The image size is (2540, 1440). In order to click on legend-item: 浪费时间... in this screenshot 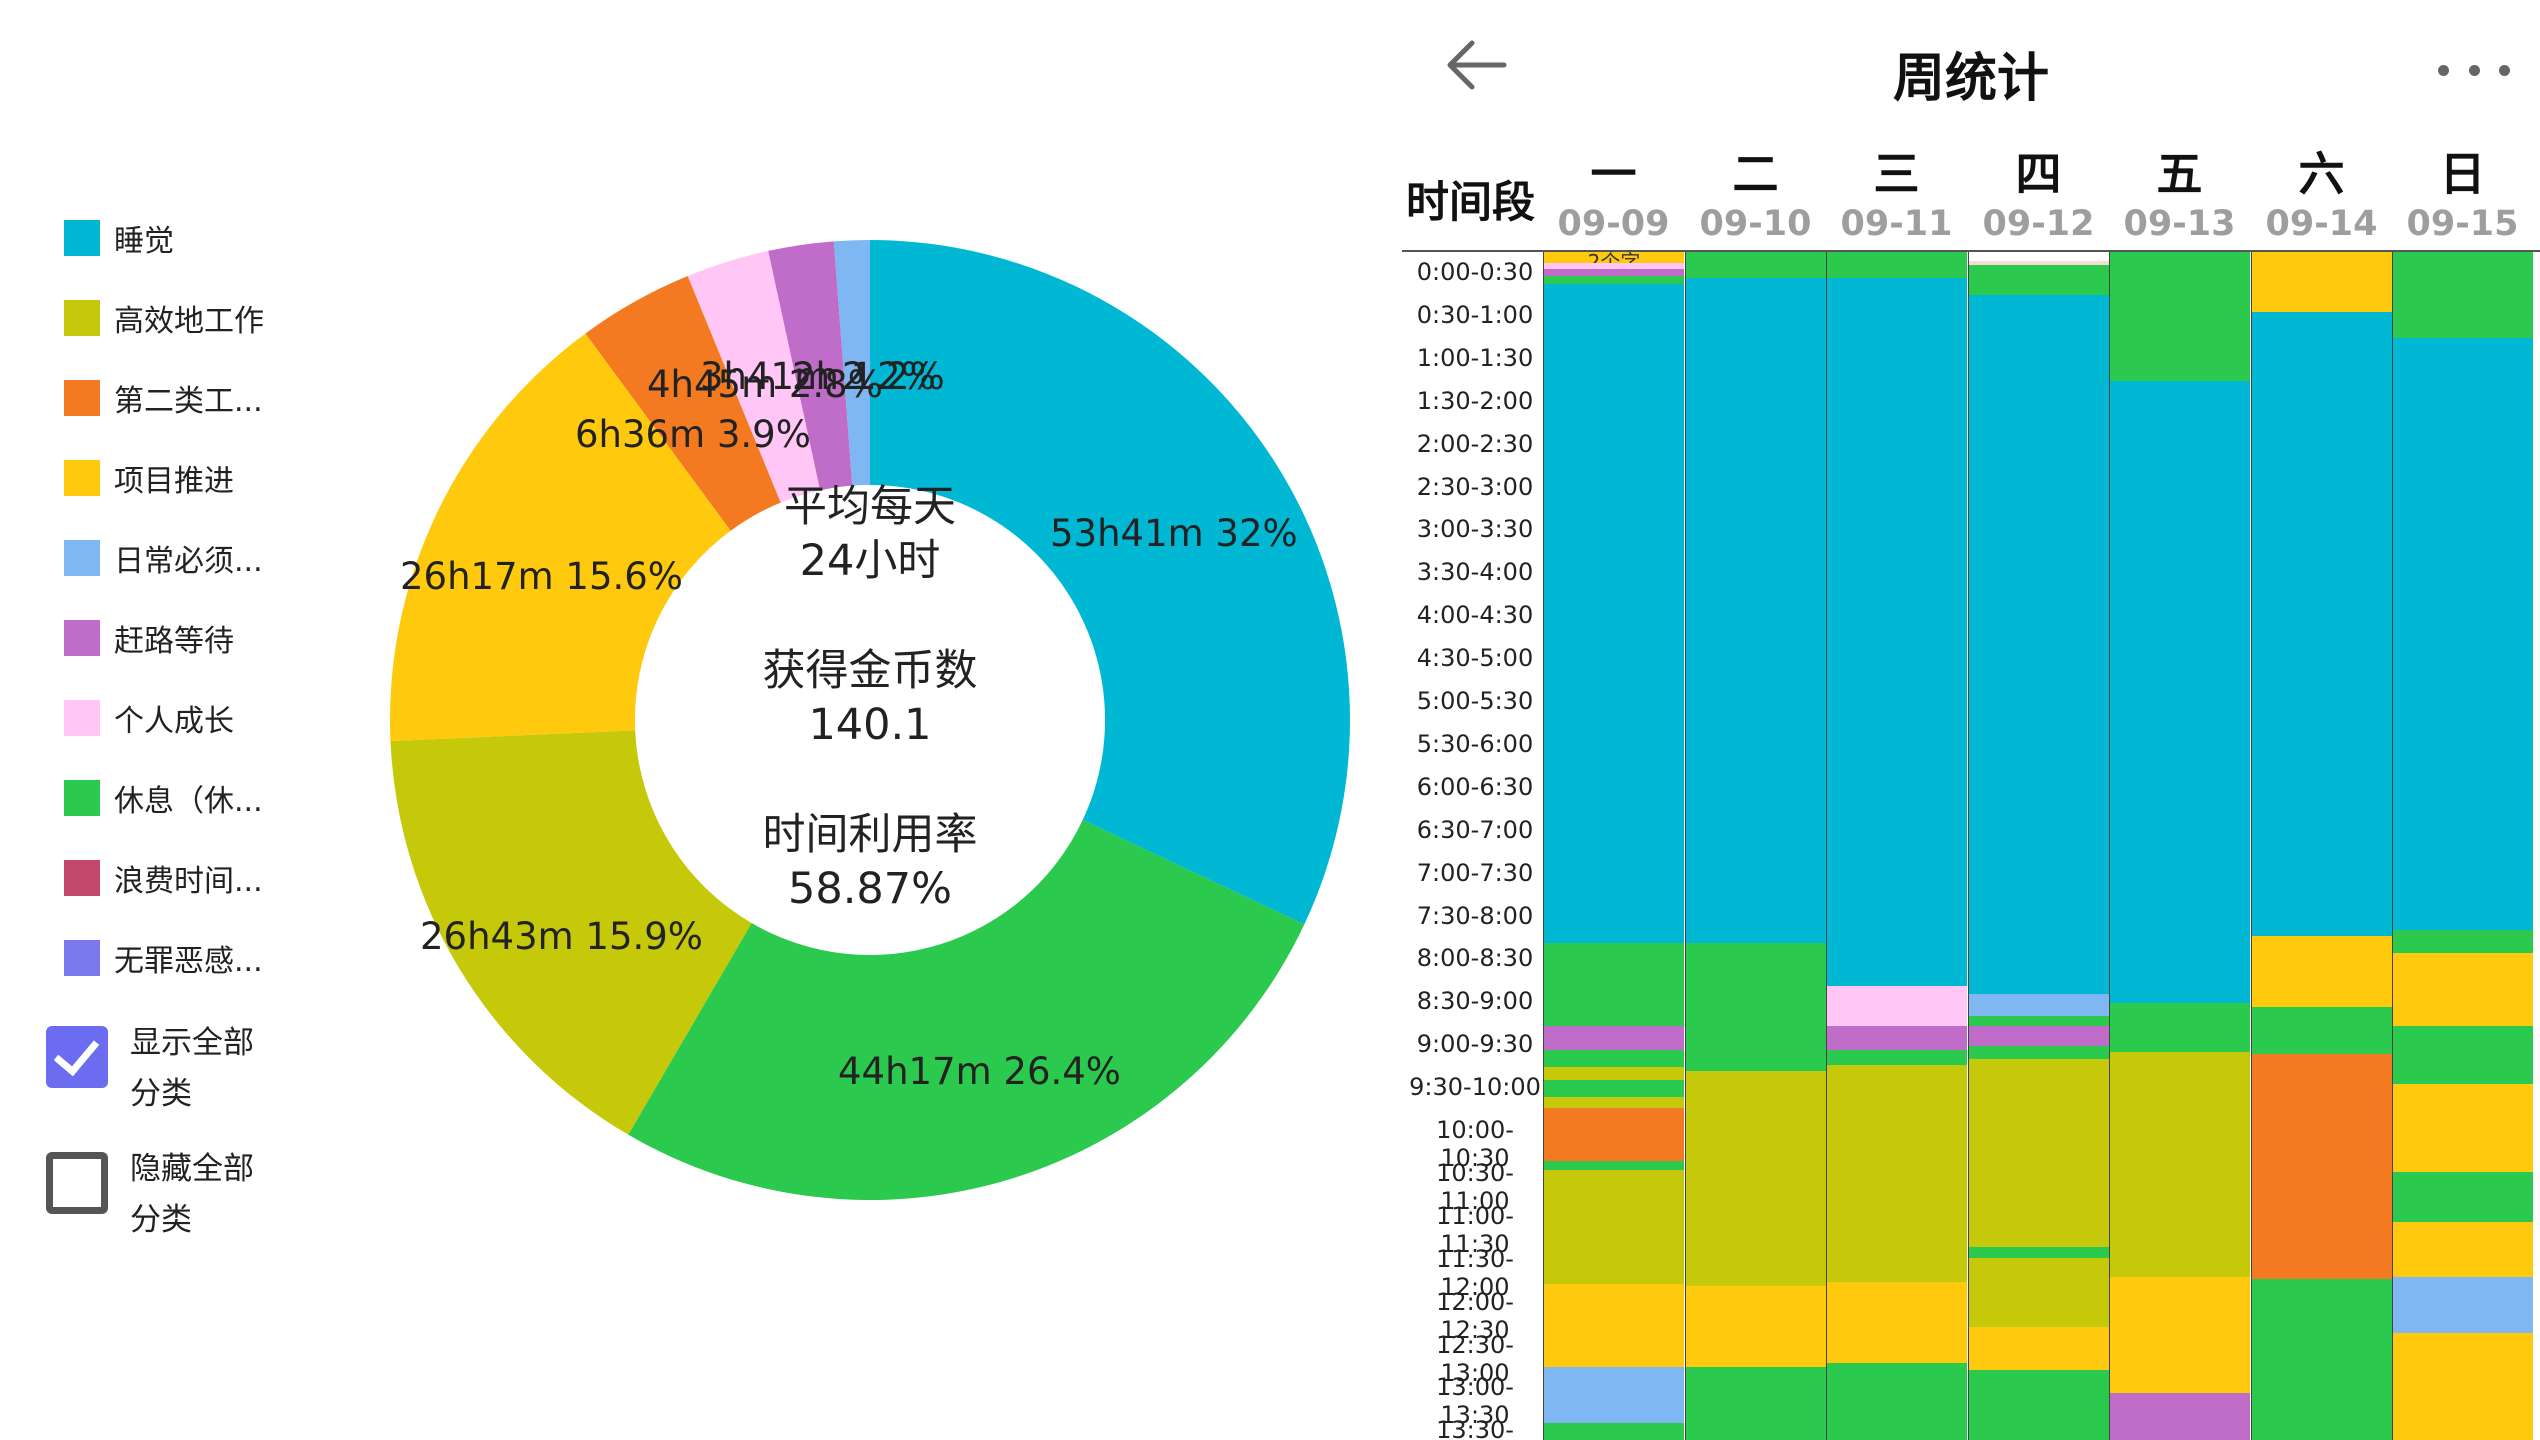, I will do `click(163, 878)`.